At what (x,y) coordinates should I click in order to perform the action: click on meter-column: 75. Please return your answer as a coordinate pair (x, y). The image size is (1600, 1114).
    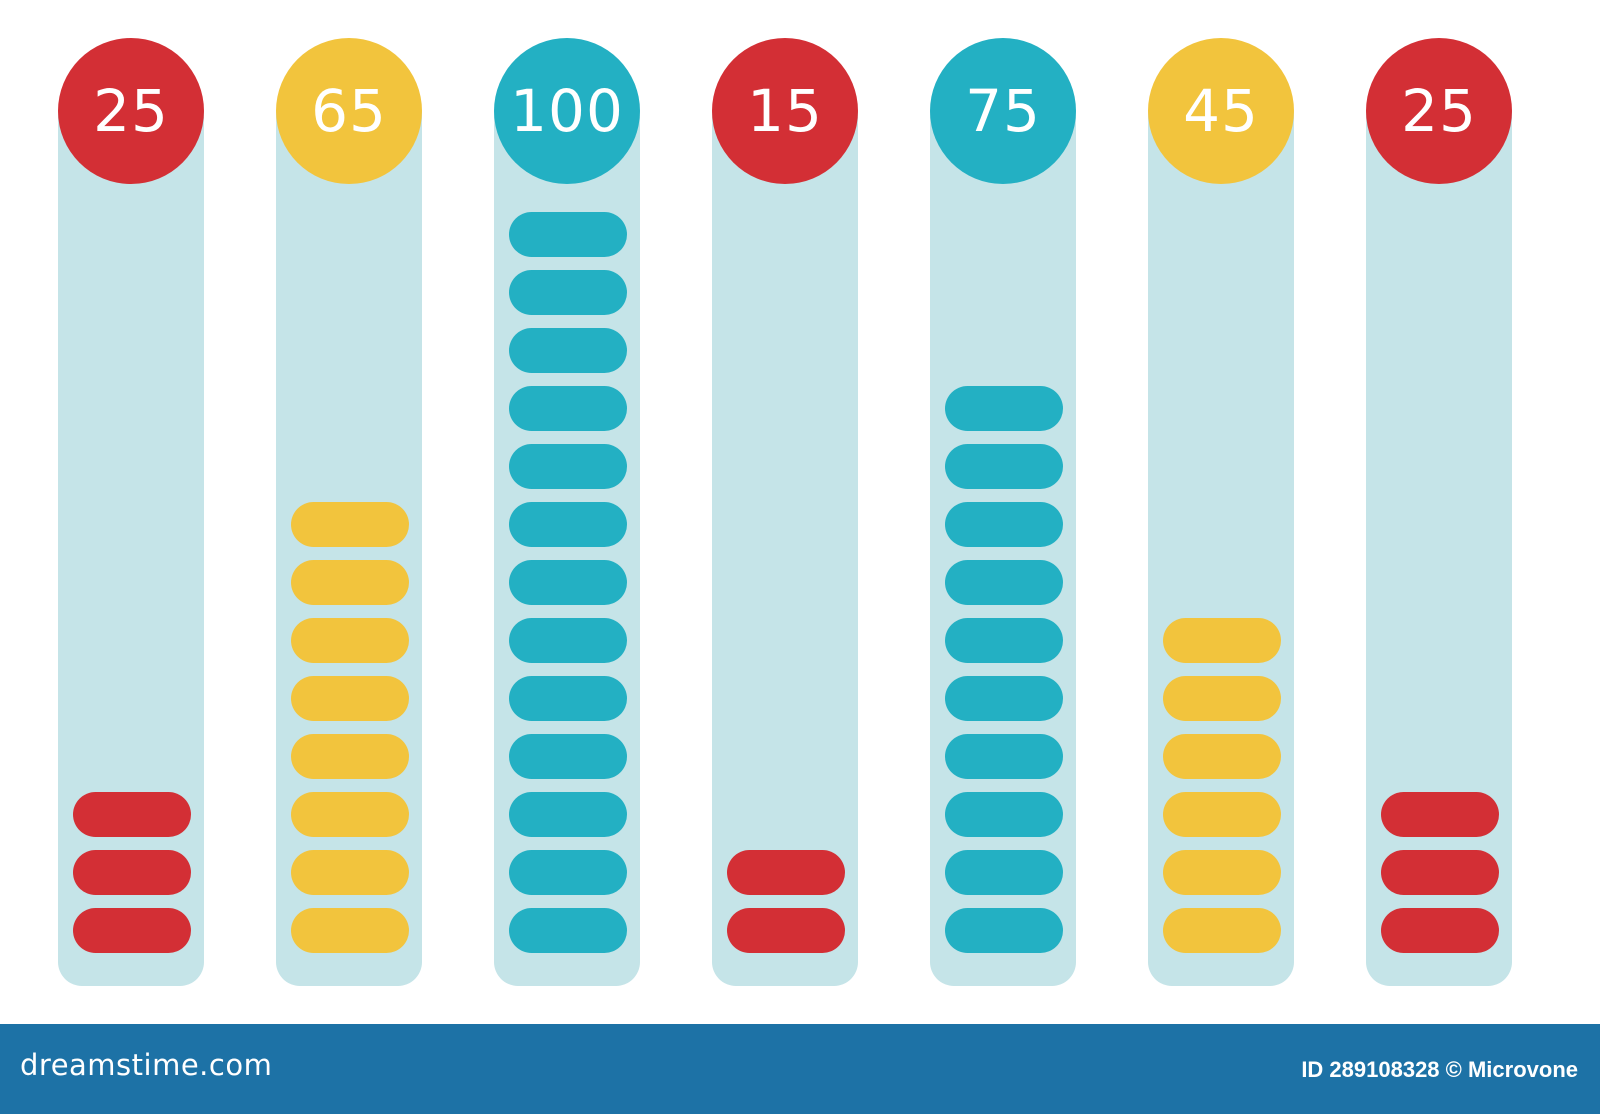
    Looking at the image, I should click on (1003, 512).